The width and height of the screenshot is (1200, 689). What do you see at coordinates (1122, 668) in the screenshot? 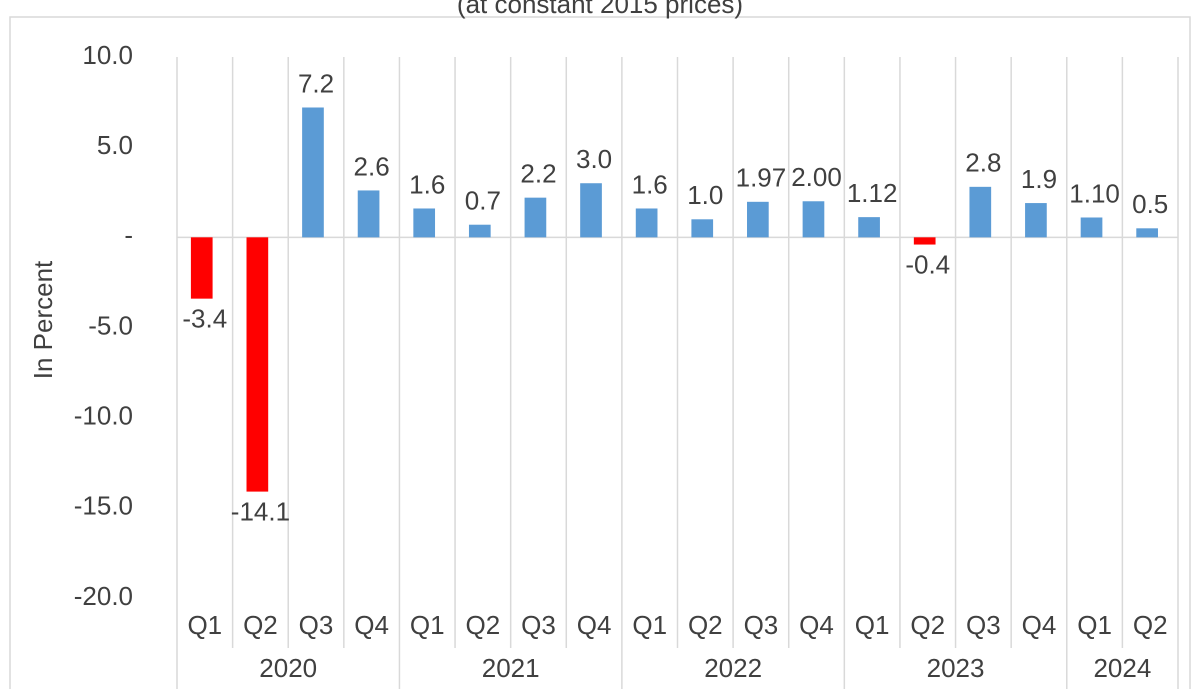
I see `group-label: 2024` at bounding box center [1122, 668].